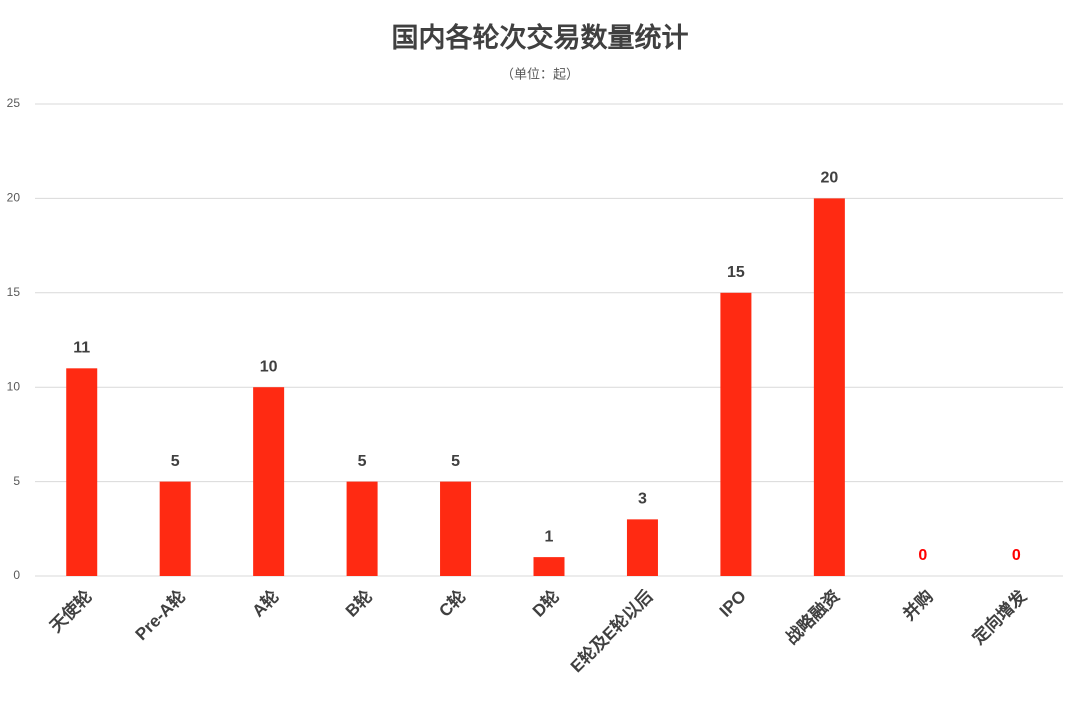 This screenshot has height=708, width=1080. I want to click on x-tick-label: Pre-A轮, so click(160, 615).